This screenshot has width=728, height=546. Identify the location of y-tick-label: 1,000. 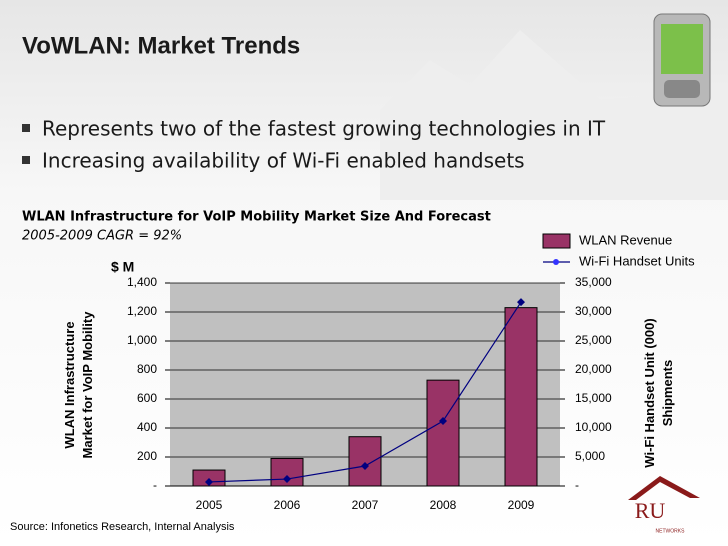
(142, 340).